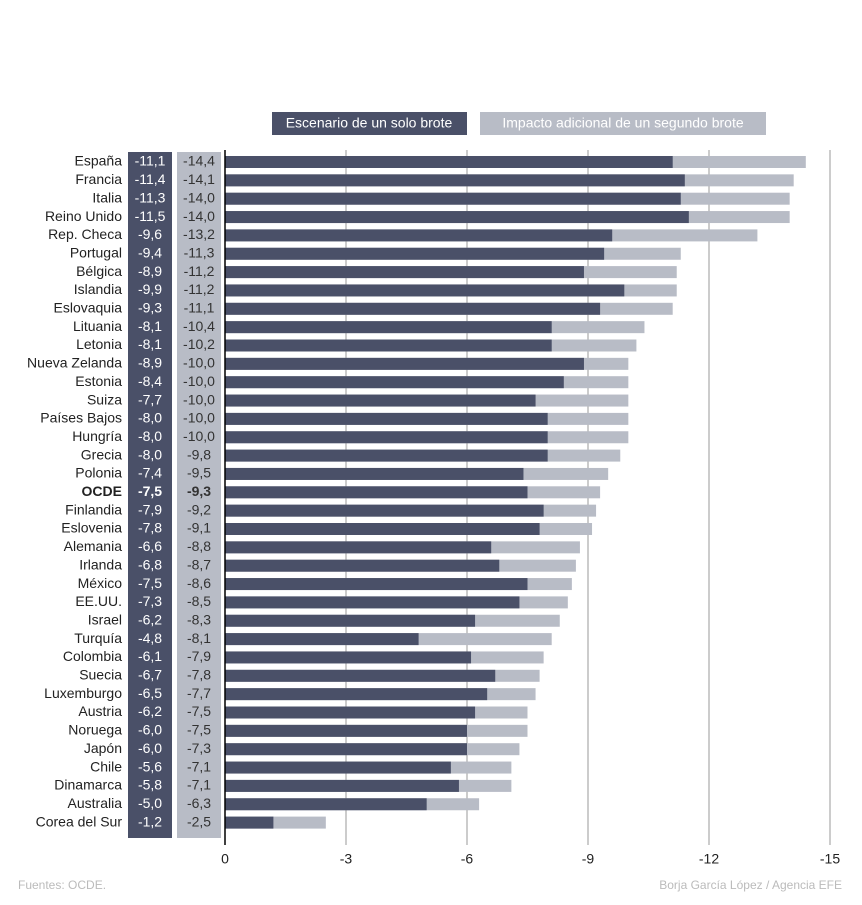 This screenshot has width=862, height=905. I want to click on value-label: -11,4, so click(150, 179).